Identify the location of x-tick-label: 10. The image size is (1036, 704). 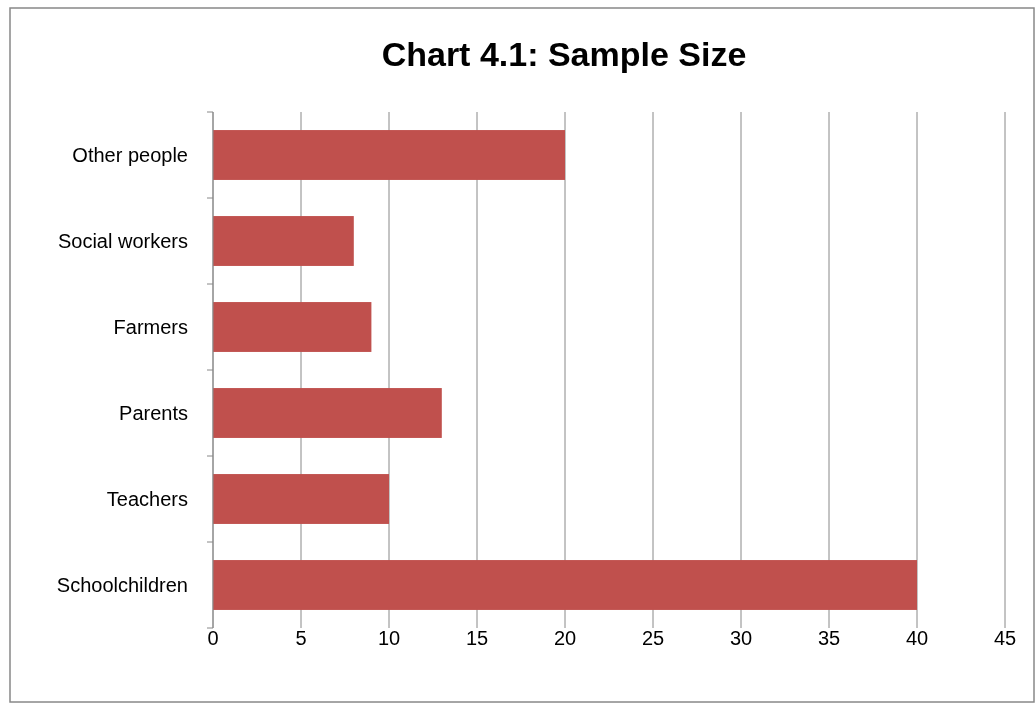
(389, 638).